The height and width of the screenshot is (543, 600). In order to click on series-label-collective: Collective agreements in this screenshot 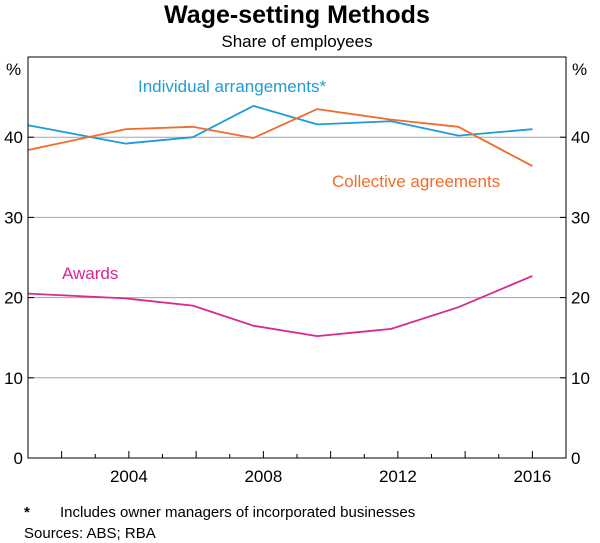, I will do `click(416, 181)`.